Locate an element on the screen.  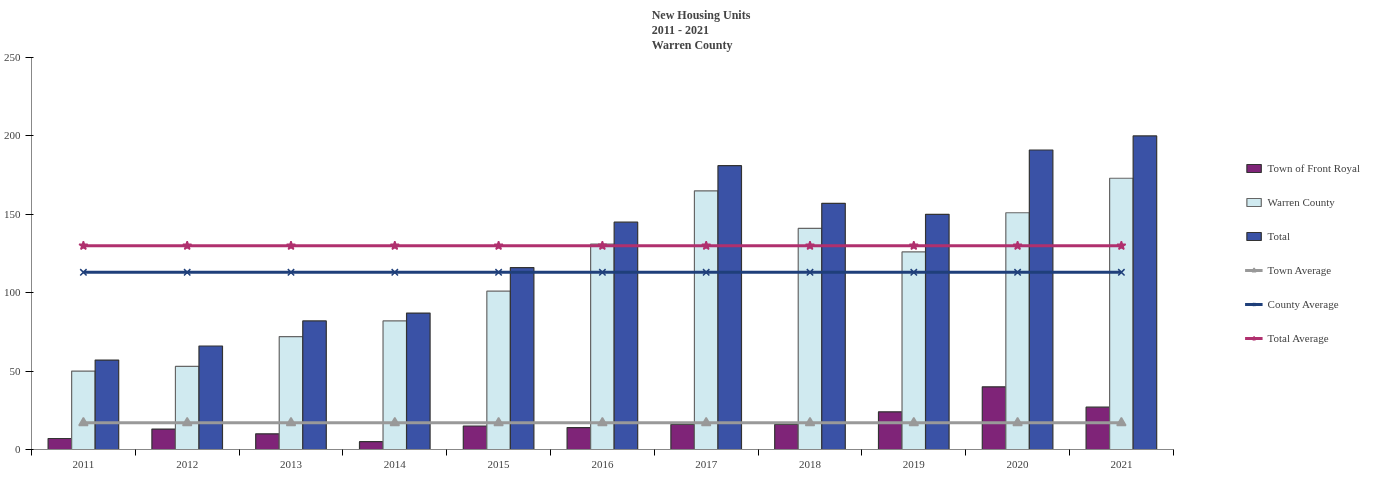
x-tick-label: 2013 is located at coordinates (291, 463).